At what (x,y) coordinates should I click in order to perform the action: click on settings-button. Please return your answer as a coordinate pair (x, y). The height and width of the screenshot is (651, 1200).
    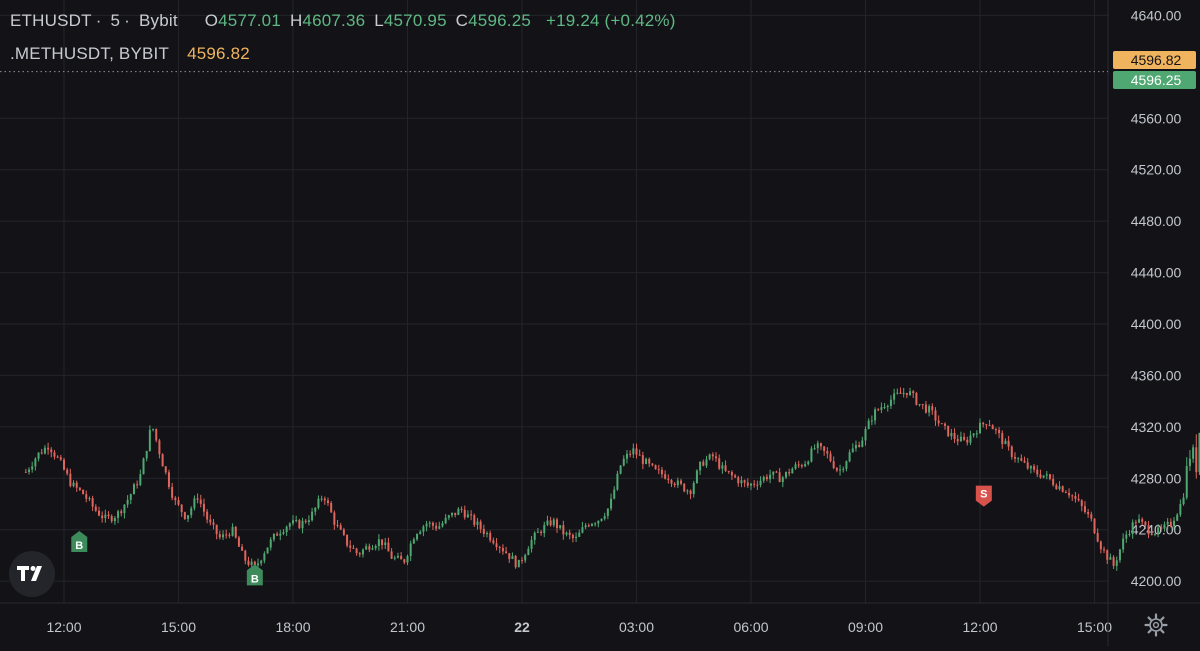
    Looking at the image, I should click on (1156, 625).